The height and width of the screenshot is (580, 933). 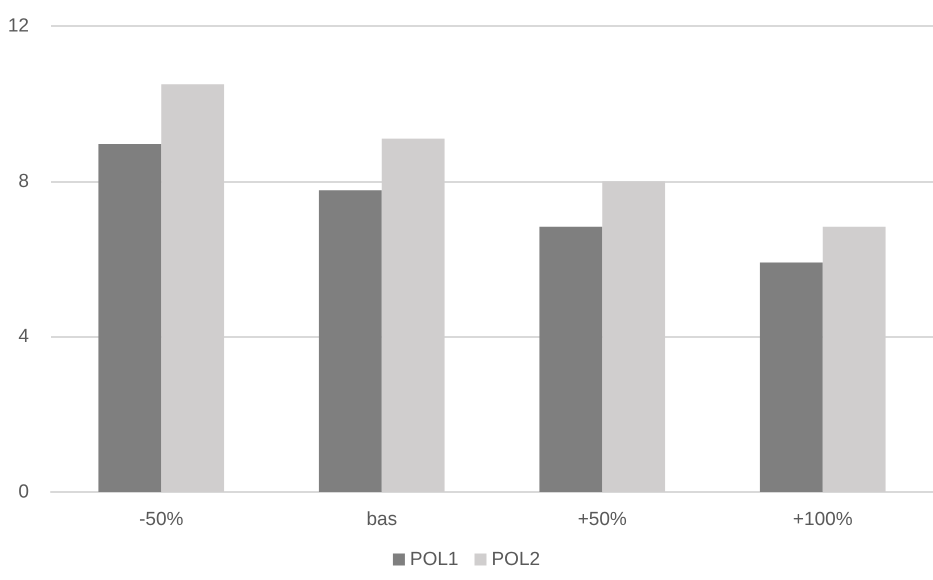 I want to click on y-tick-label: 0, so click(x=23, y=492).